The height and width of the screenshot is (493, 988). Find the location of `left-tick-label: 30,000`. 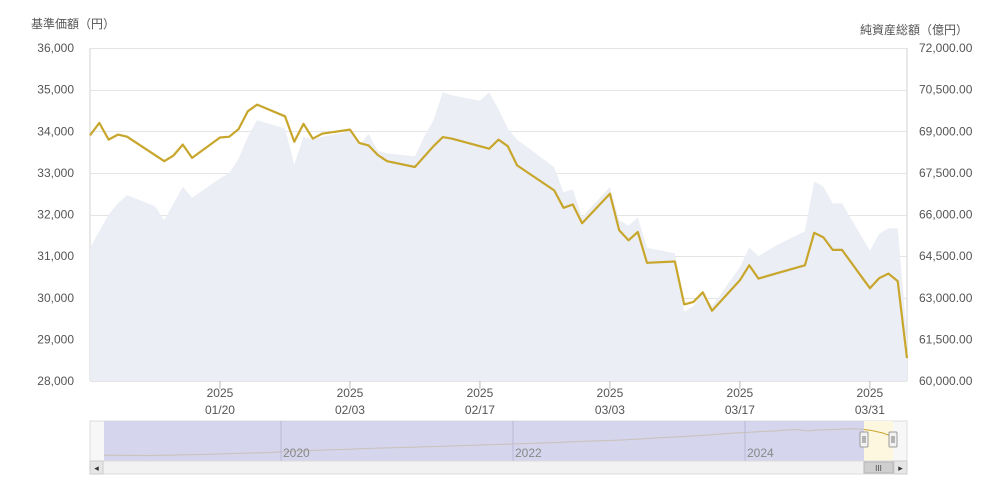

left-tick-label: 30,000 is located at coordinates (55, 298).